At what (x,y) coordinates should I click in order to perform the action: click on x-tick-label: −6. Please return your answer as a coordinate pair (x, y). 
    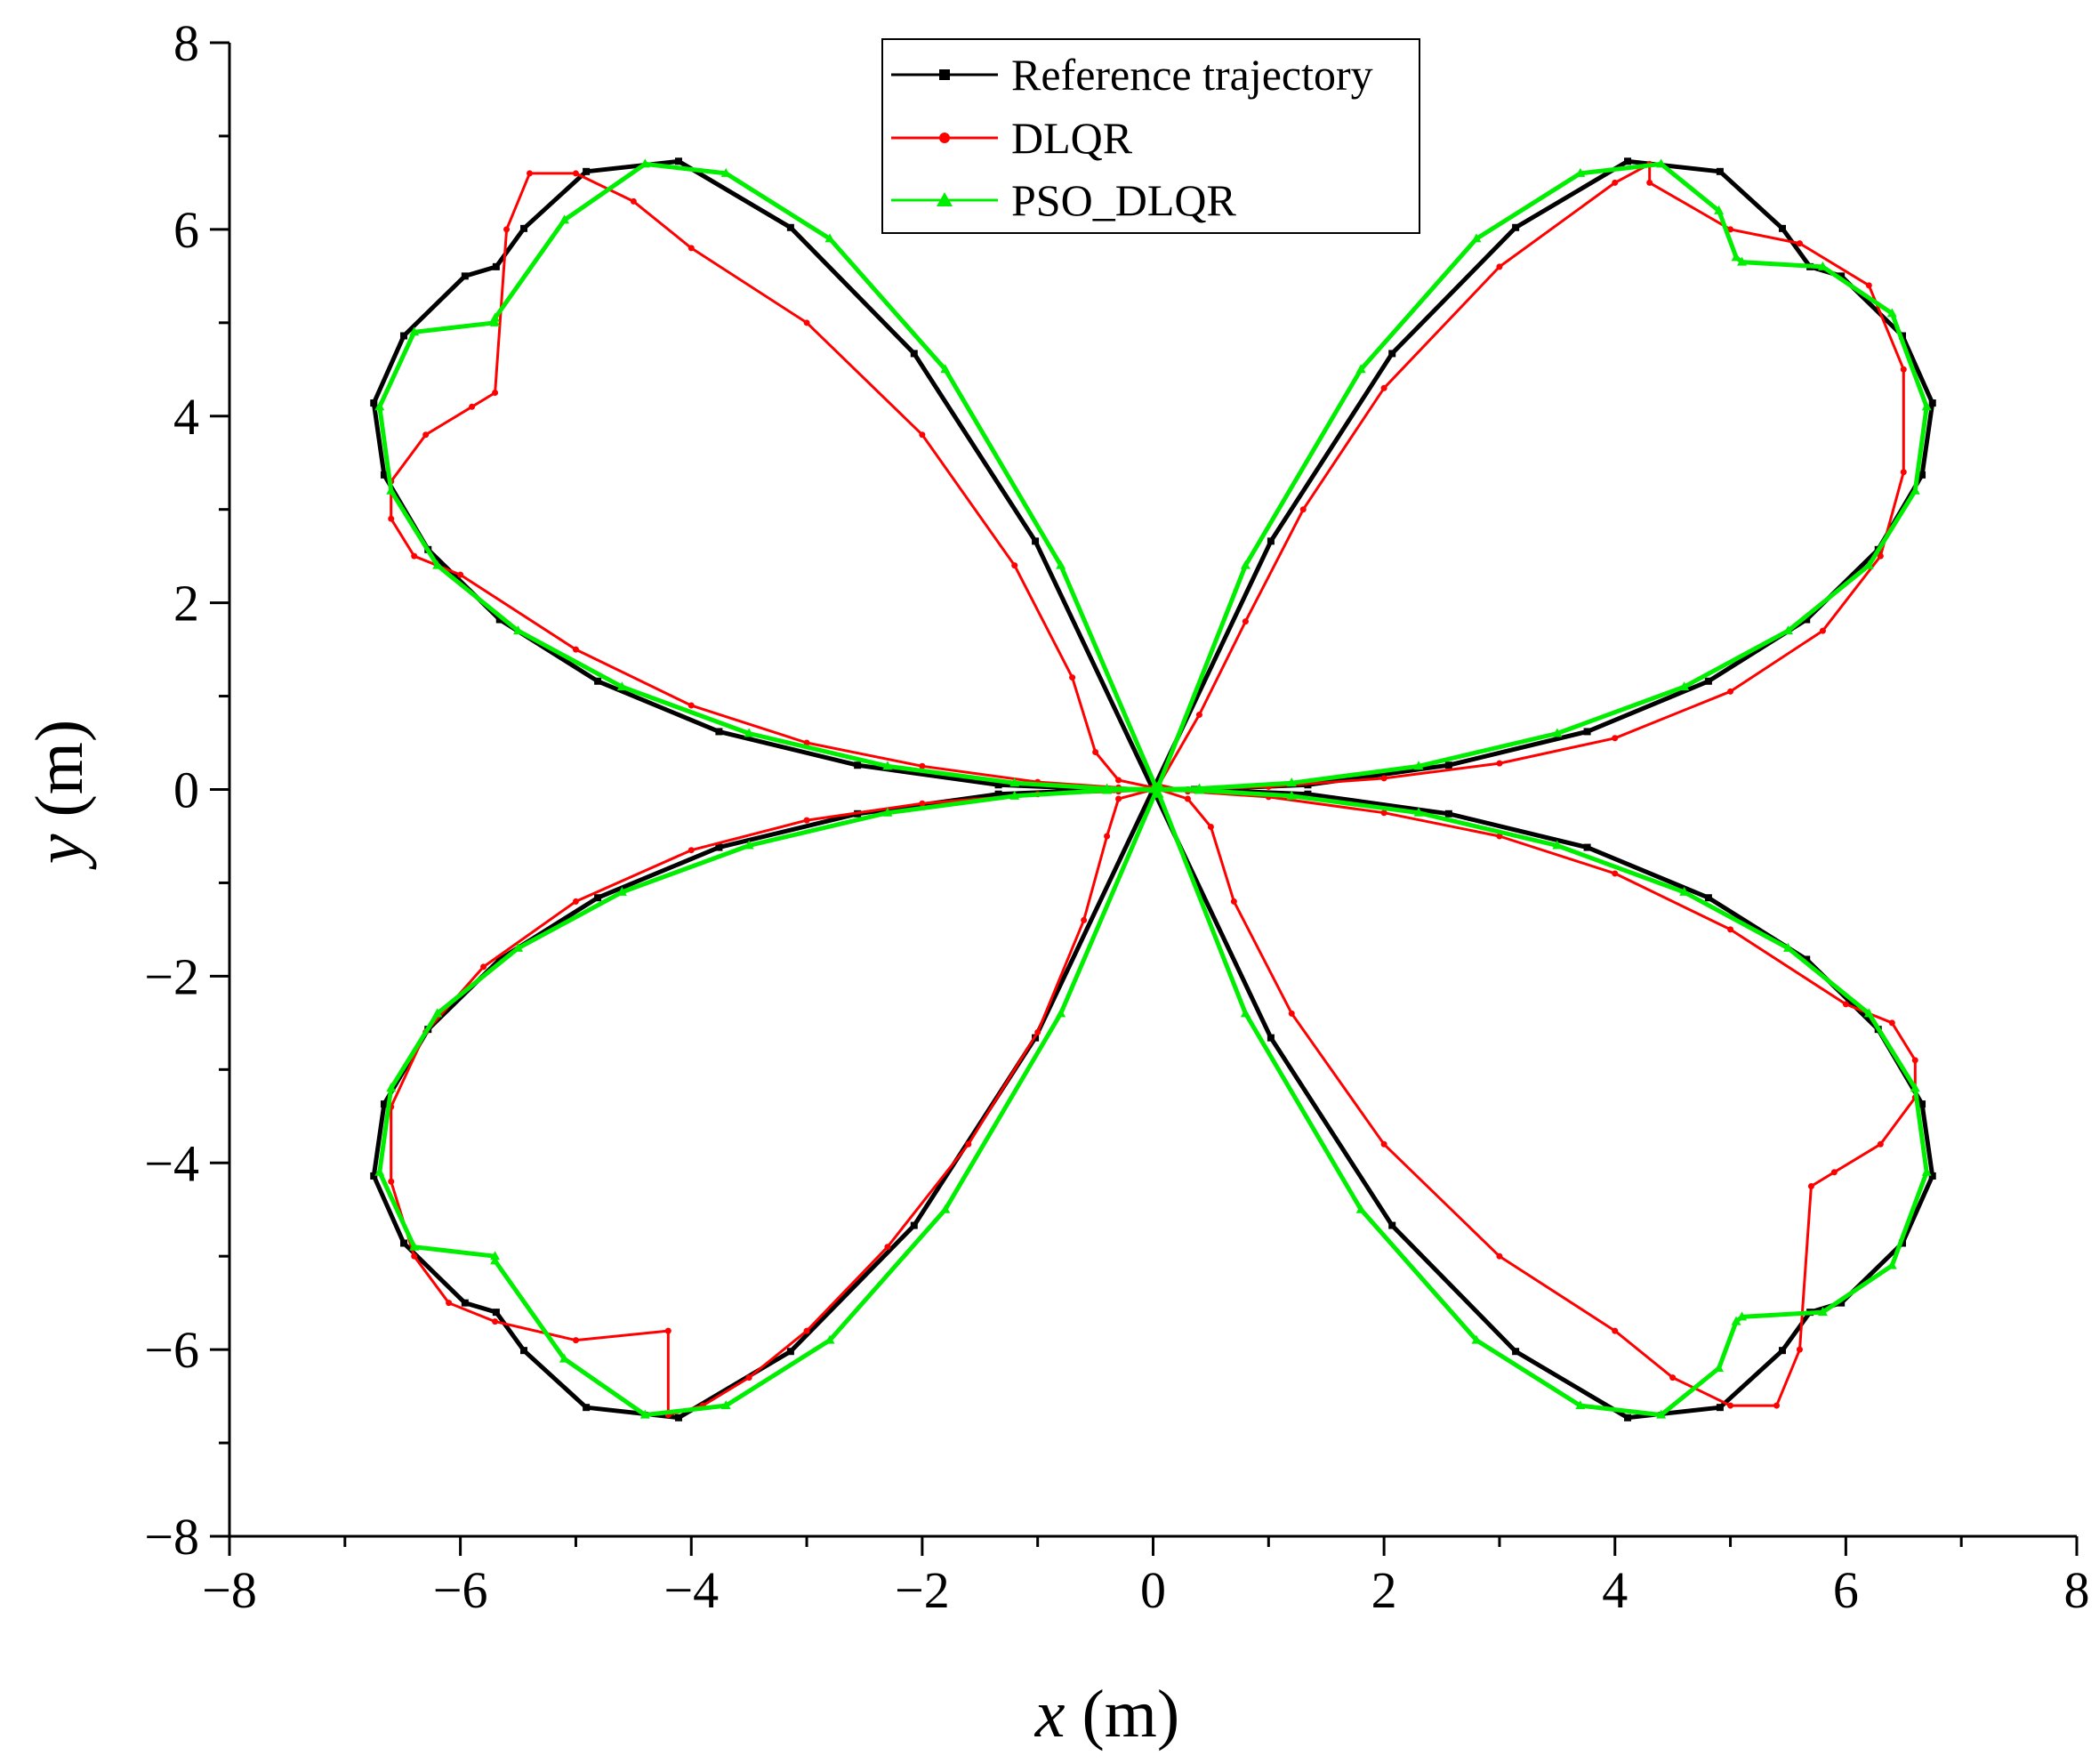
    Looking at the image, I should click on (460, 1590).